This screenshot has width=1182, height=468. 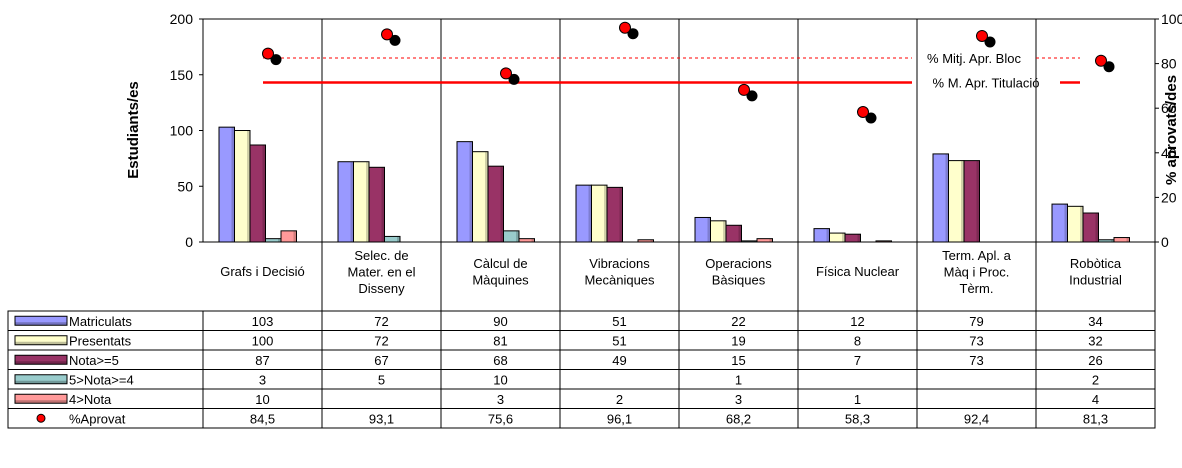 I want to click on table-cell: 103, so click(x=263, y=321).